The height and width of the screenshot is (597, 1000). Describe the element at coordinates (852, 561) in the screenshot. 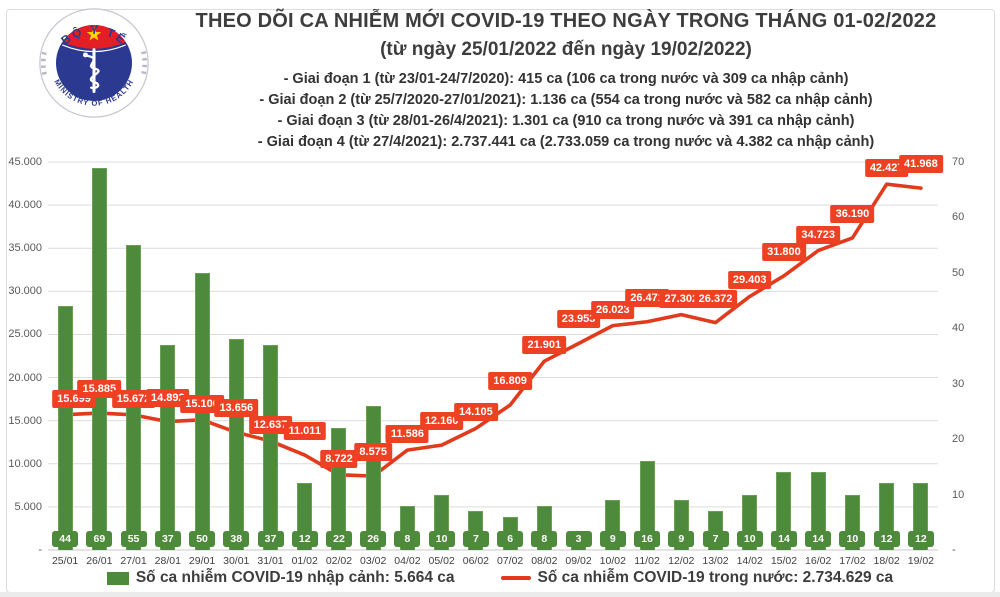

I see `x-axis-date-label: 17/02` at that location.